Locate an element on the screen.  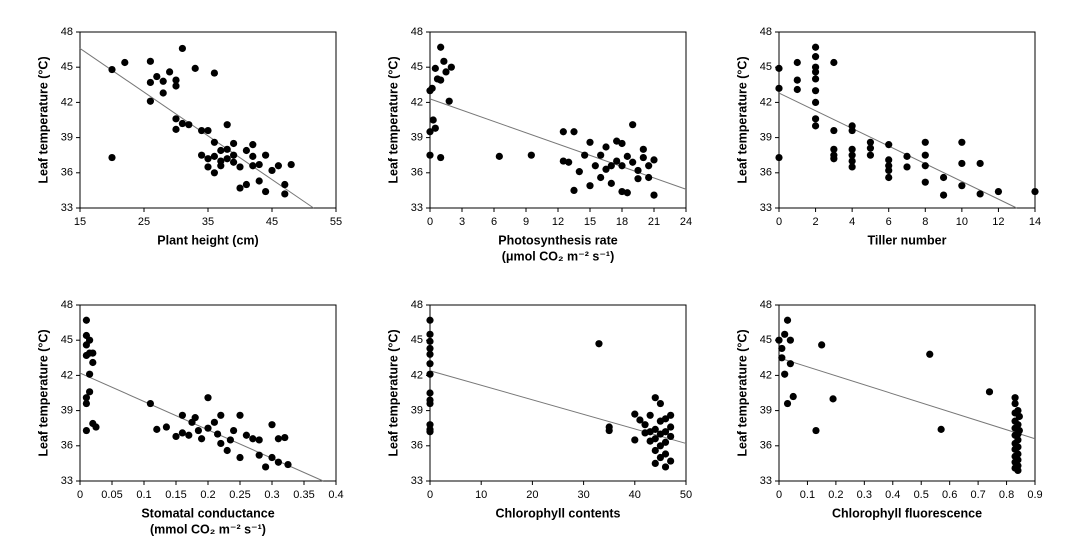
x-tick-label: 0.3 is located at coordinates (271, 495).